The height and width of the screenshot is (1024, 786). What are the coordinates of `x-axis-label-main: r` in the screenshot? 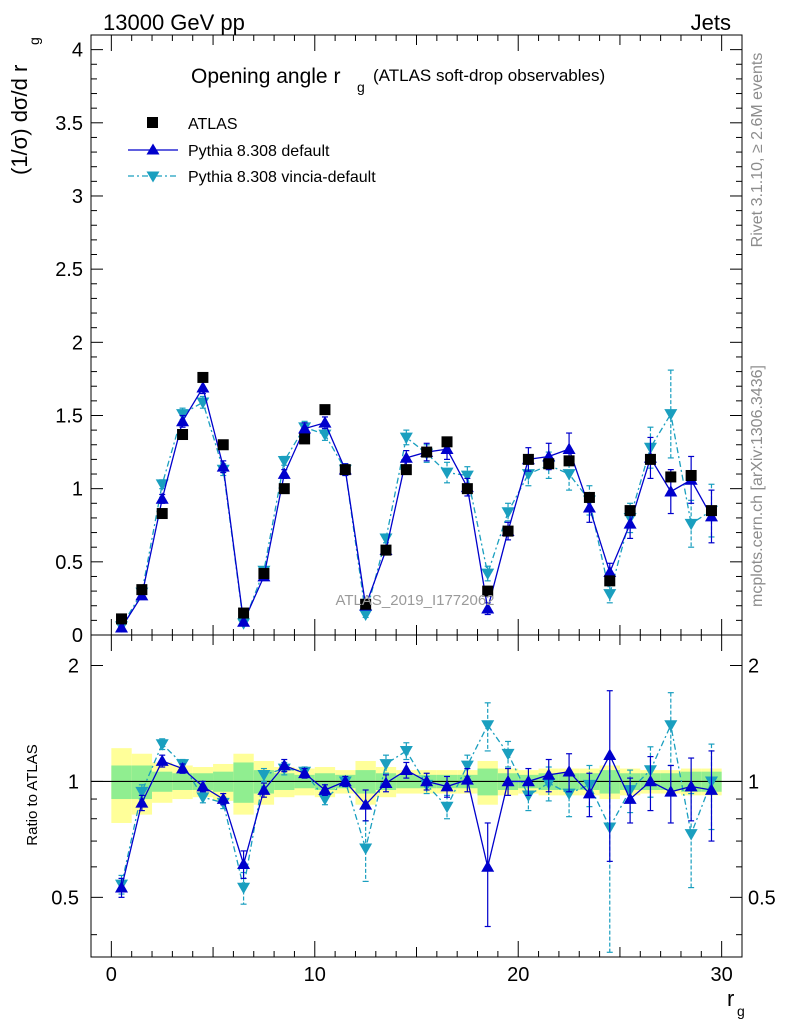 It's located at (730, 998).